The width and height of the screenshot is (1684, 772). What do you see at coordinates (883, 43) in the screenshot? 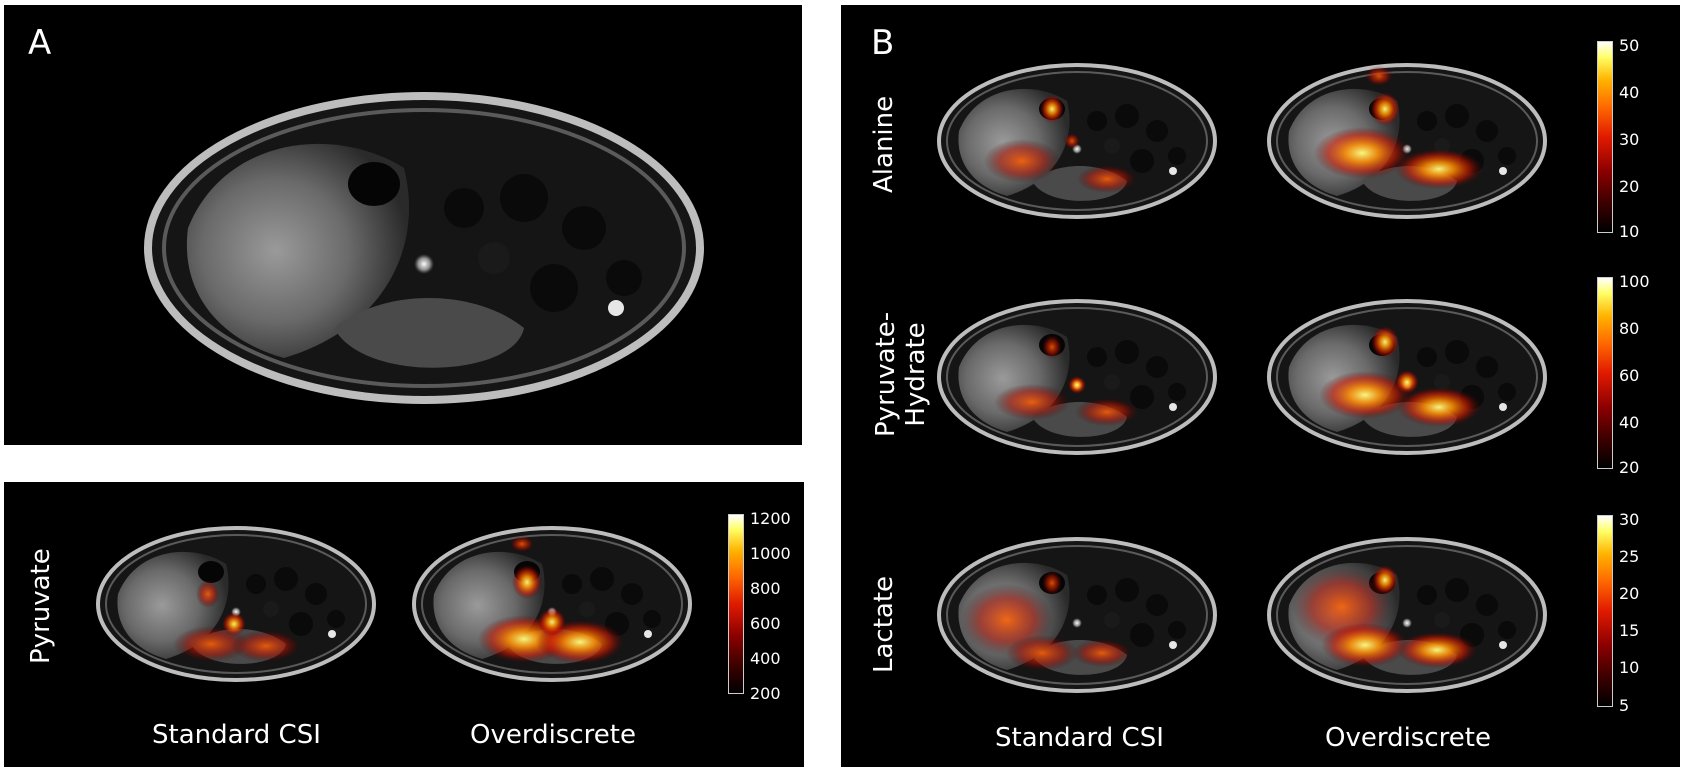
I see `panel-b-letter: B` at bounding box center [883, 43].